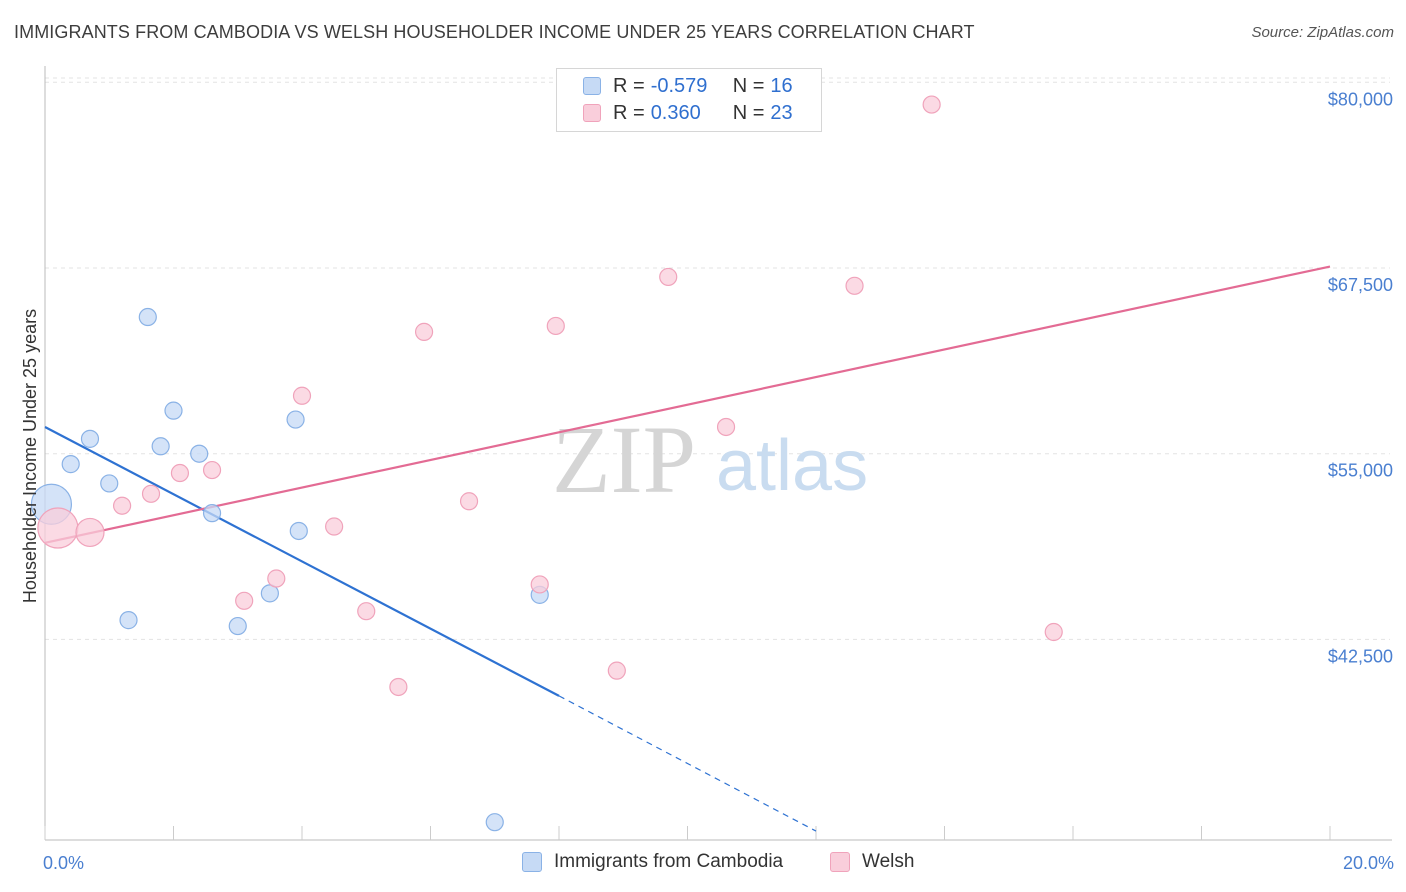 This screenshot has width=1406, height=892. I want to click on y-tick-label: $67,500, so click(1360, 285).